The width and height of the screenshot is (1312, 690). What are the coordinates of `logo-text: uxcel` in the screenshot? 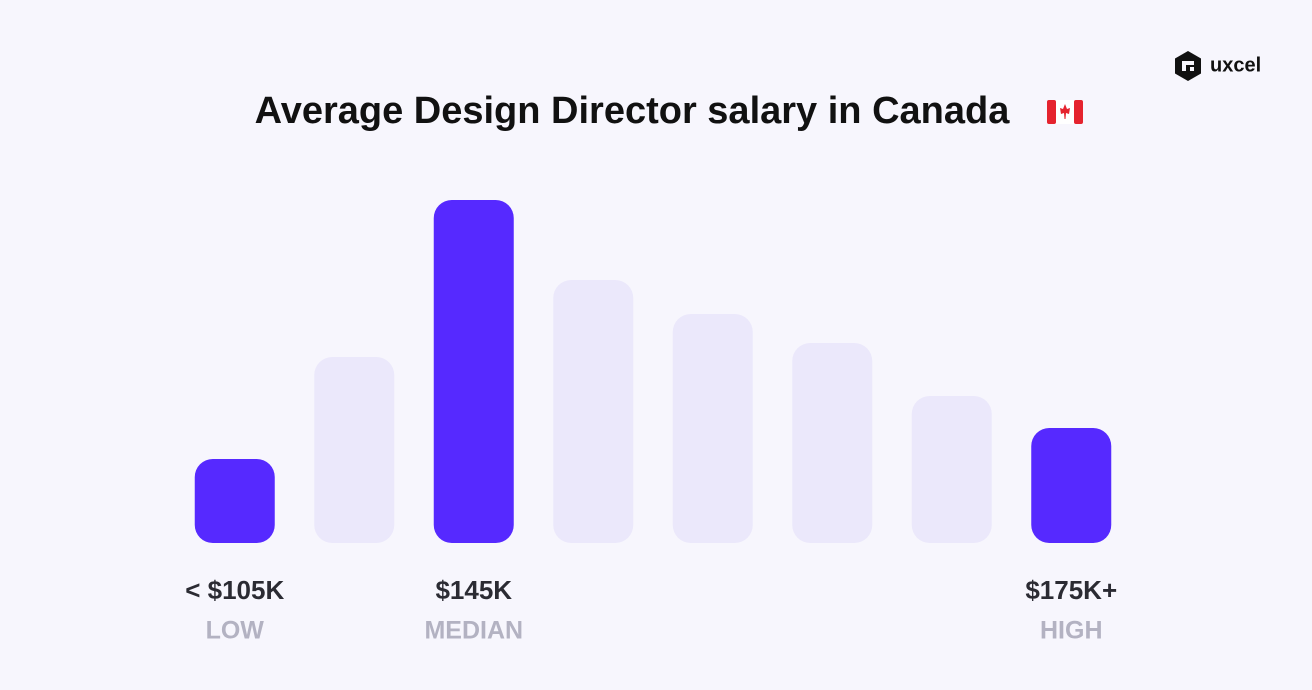 It's located at (1235, 65).